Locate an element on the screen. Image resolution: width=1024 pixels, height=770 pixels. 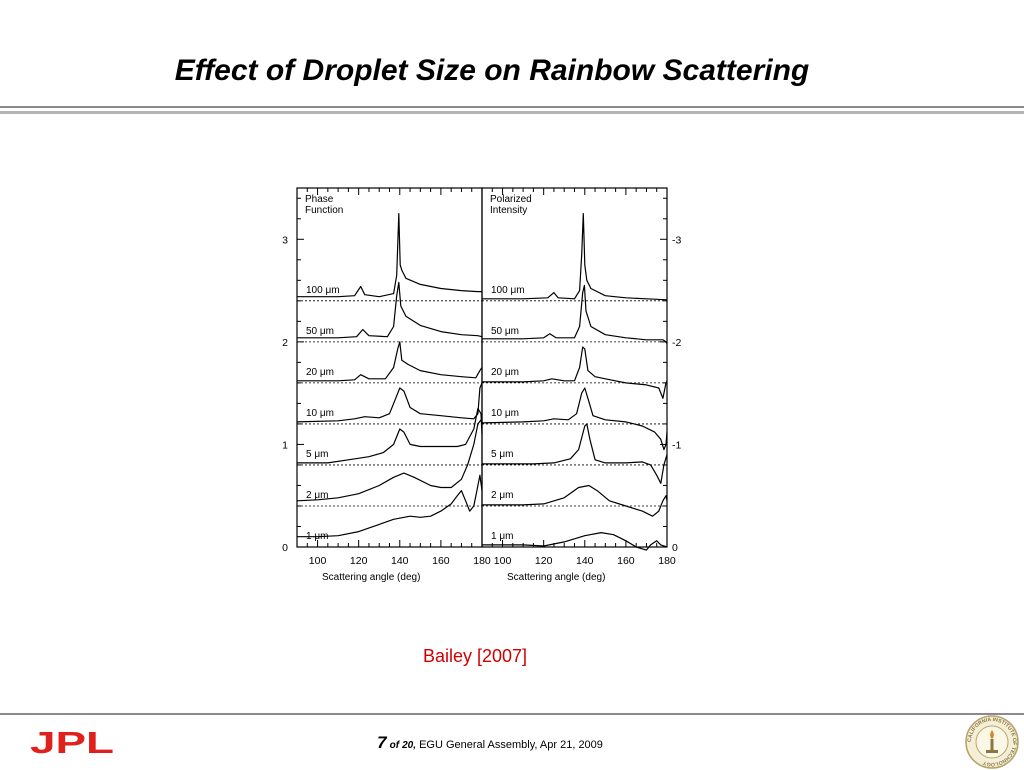
title-divider-shadow is located at coordinates (512, 112).